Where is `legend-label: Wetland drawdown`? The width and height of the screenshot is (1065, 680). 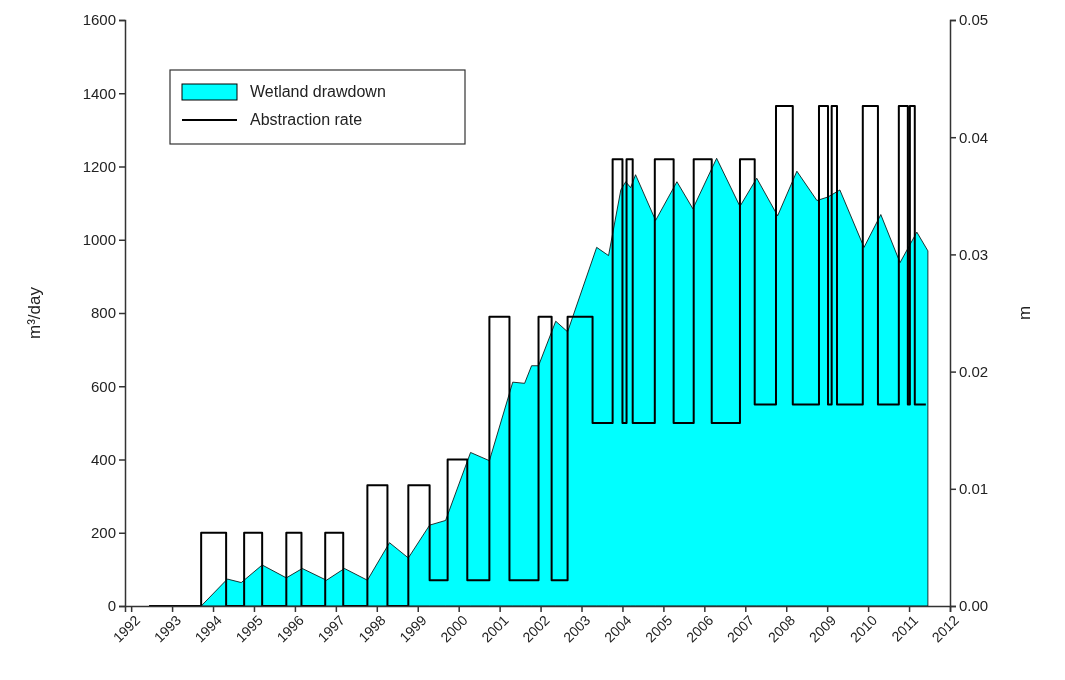 legend-label: Wetland drawdown is located at coordinates (318, 91).